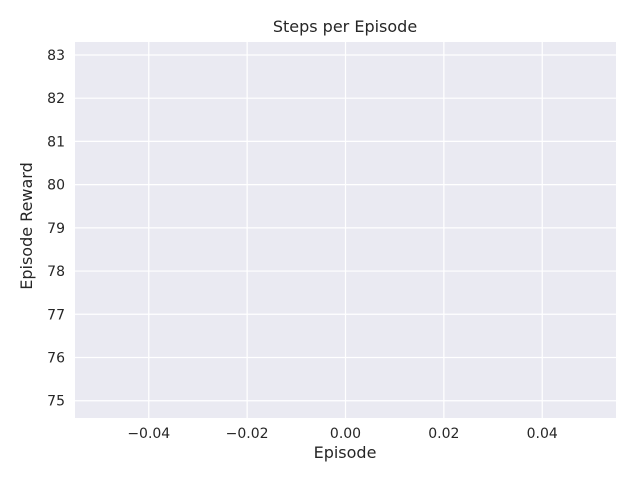  I want to click on y-tick-label: 80, so click(56, 186).